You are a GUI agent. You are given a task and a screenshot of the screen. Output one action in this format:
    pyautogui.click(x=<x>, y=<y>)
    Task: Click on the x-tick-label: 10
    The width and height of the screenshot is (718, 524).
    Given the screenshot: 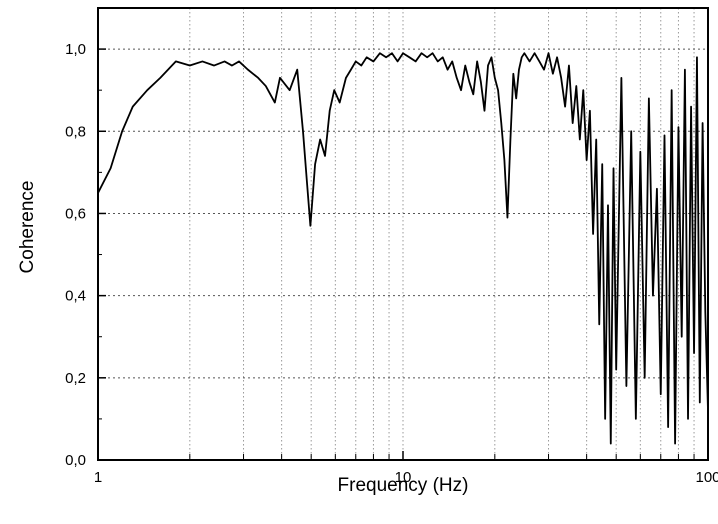 What is the action you would take?
    pyautogui.click(x=403, y=477)
    